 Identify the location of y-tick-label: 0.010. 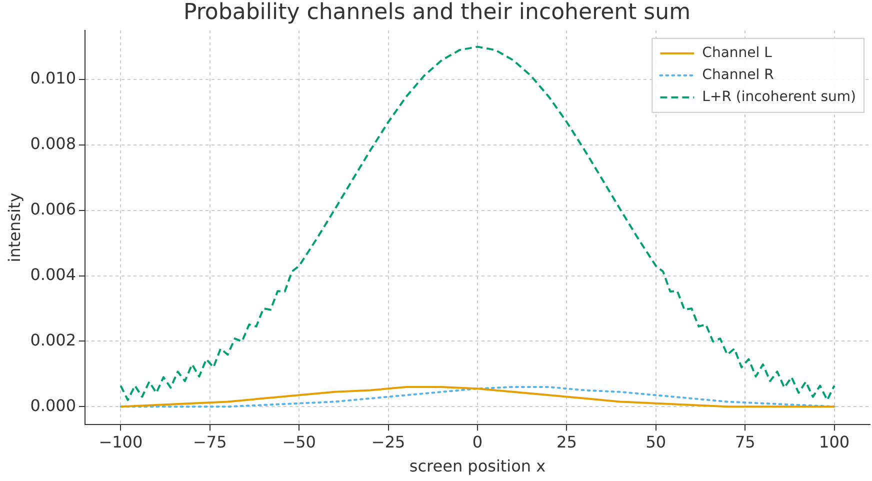
(53, 78).